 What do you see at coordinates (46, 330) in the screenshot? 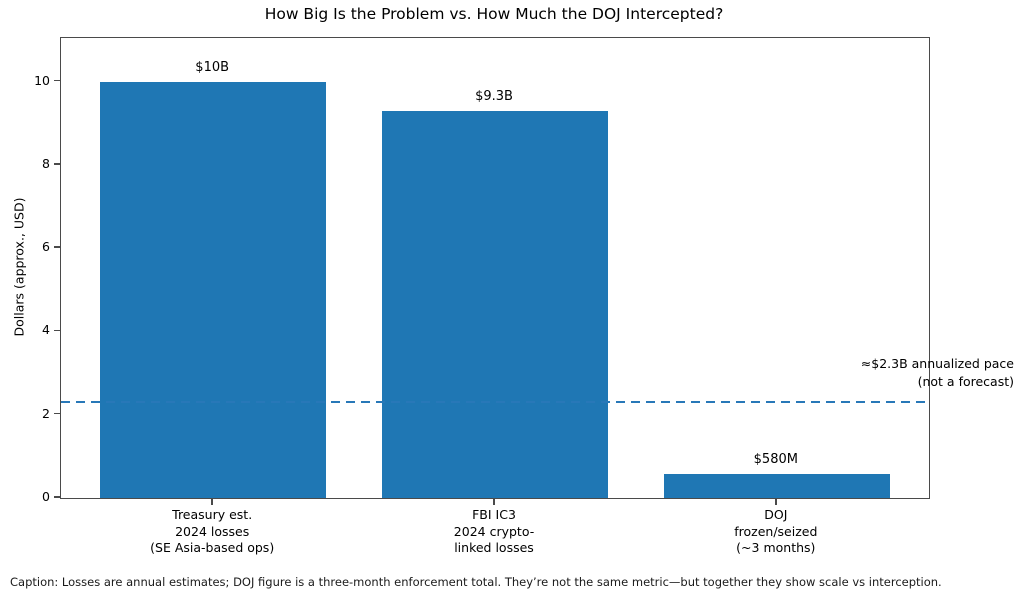
I see `y-tick-label: 4` at bounding box center [46, 330].